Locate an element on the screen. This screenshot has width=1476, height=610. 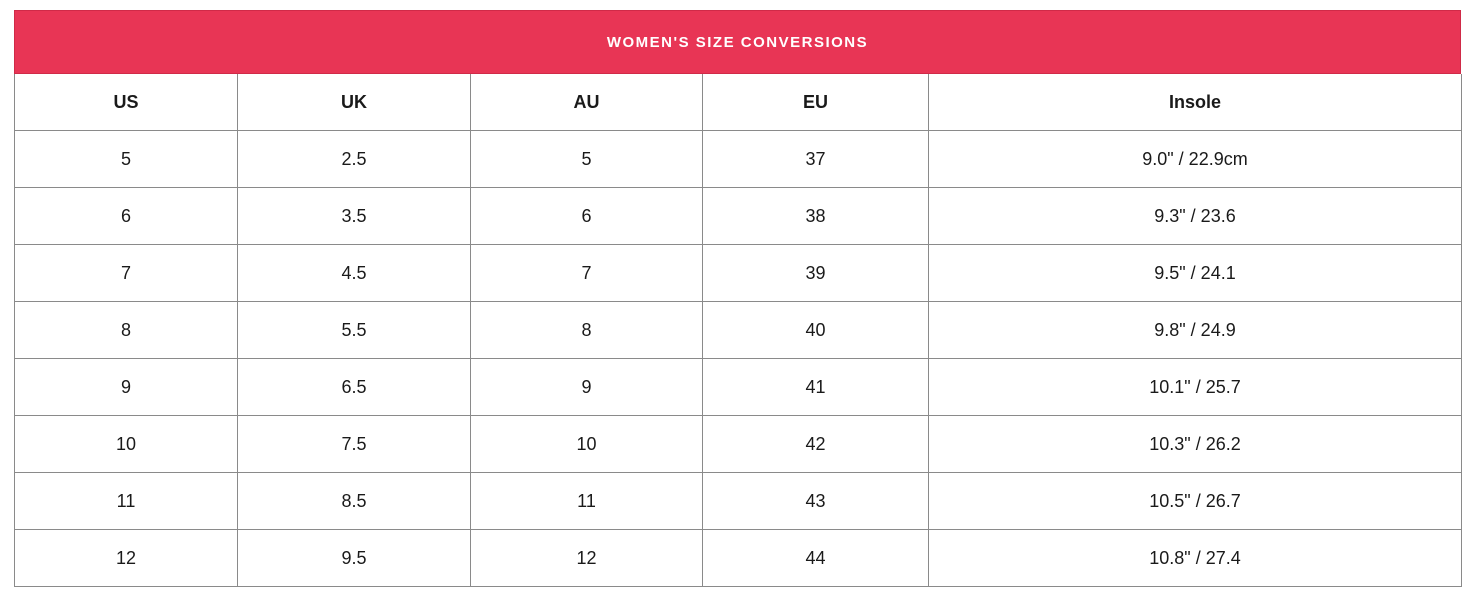
table-row: 6 3.5 6 38 9.3" / 23.6 is located at coordinates (738, 216).